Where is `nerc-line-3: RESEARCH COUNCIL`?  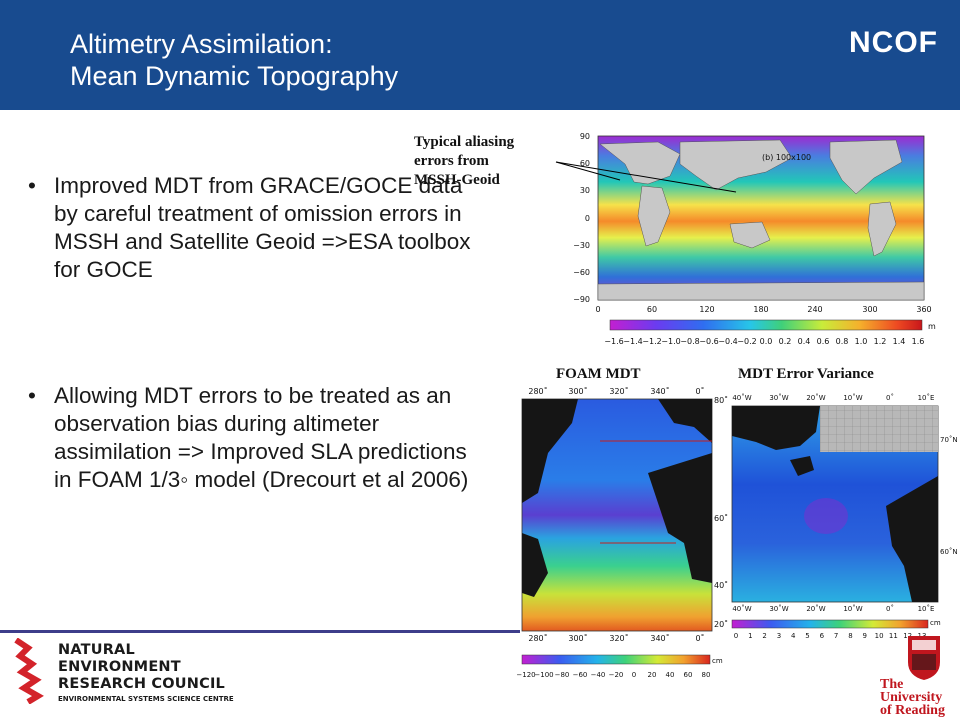 nerc-line-3: RESEARCH COUNCIL is located at coordinates (141, 684).